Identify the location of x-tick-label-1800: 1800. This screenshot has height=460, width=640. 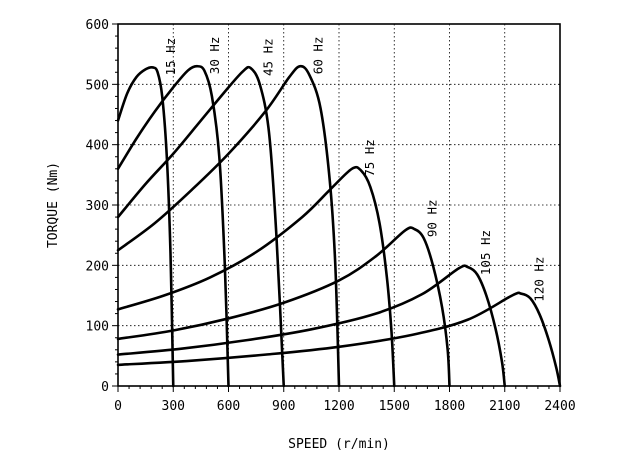
(449, 406).